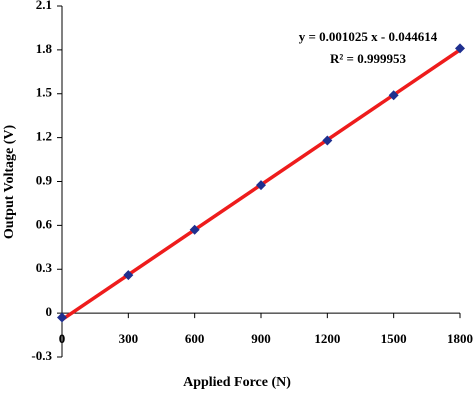 This screenshot has height=395, width=474. I want to click on x-tick-label: 600, so click(195, 338).